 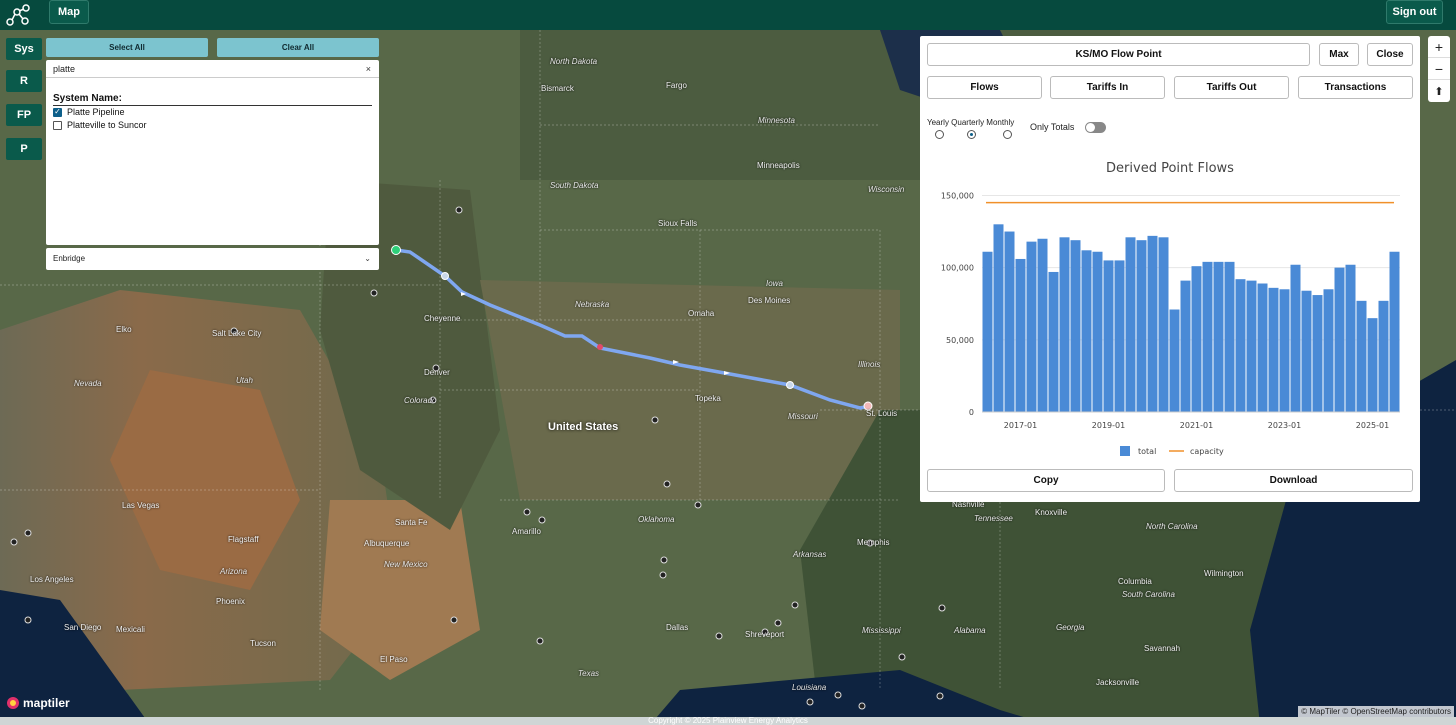 What do you see at coordinates (24, 49) in the screenshot?
I see `systems-button: Sys` at bounding box center [24, 49].